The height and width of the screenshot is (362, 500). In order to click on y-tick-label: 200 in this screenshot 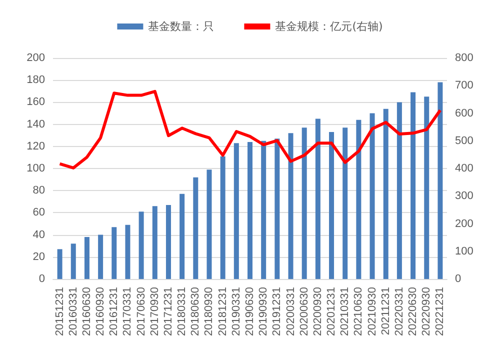, I will do `click(35, 58)`.